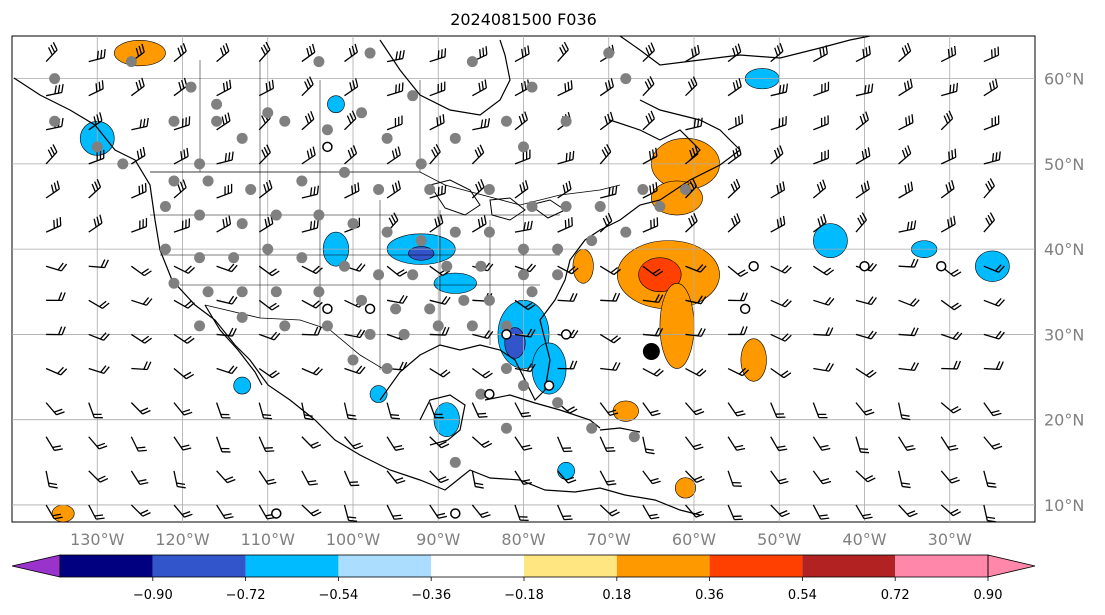  I want to click on colorbar-tick-label: 0.90, so click(988, 595).